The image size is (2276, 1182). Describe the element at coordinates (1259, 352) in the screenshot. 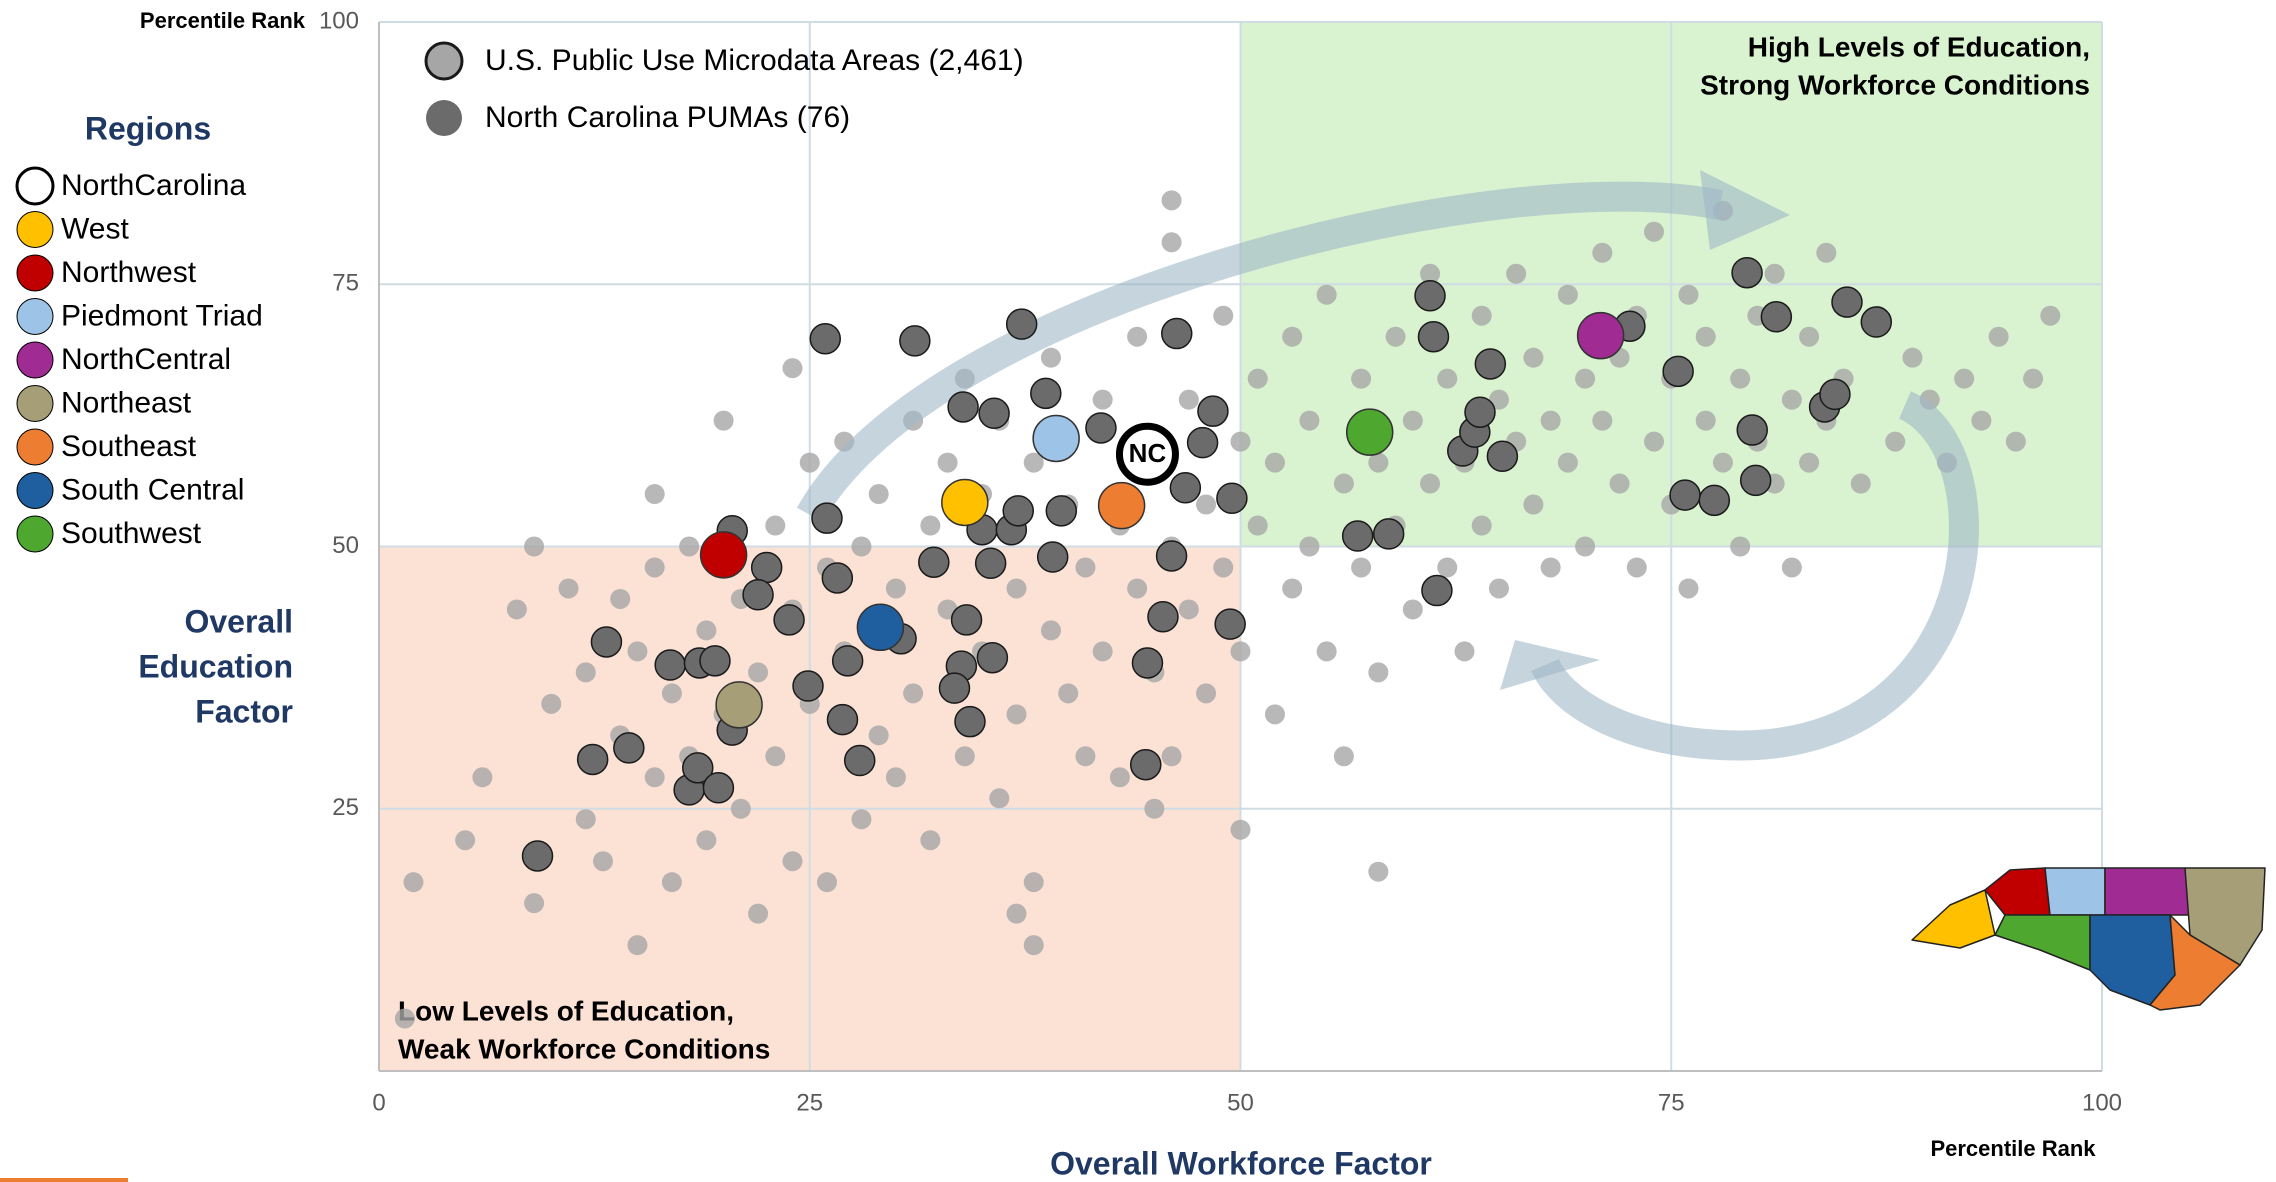

I see `arrow-curve` at that location.